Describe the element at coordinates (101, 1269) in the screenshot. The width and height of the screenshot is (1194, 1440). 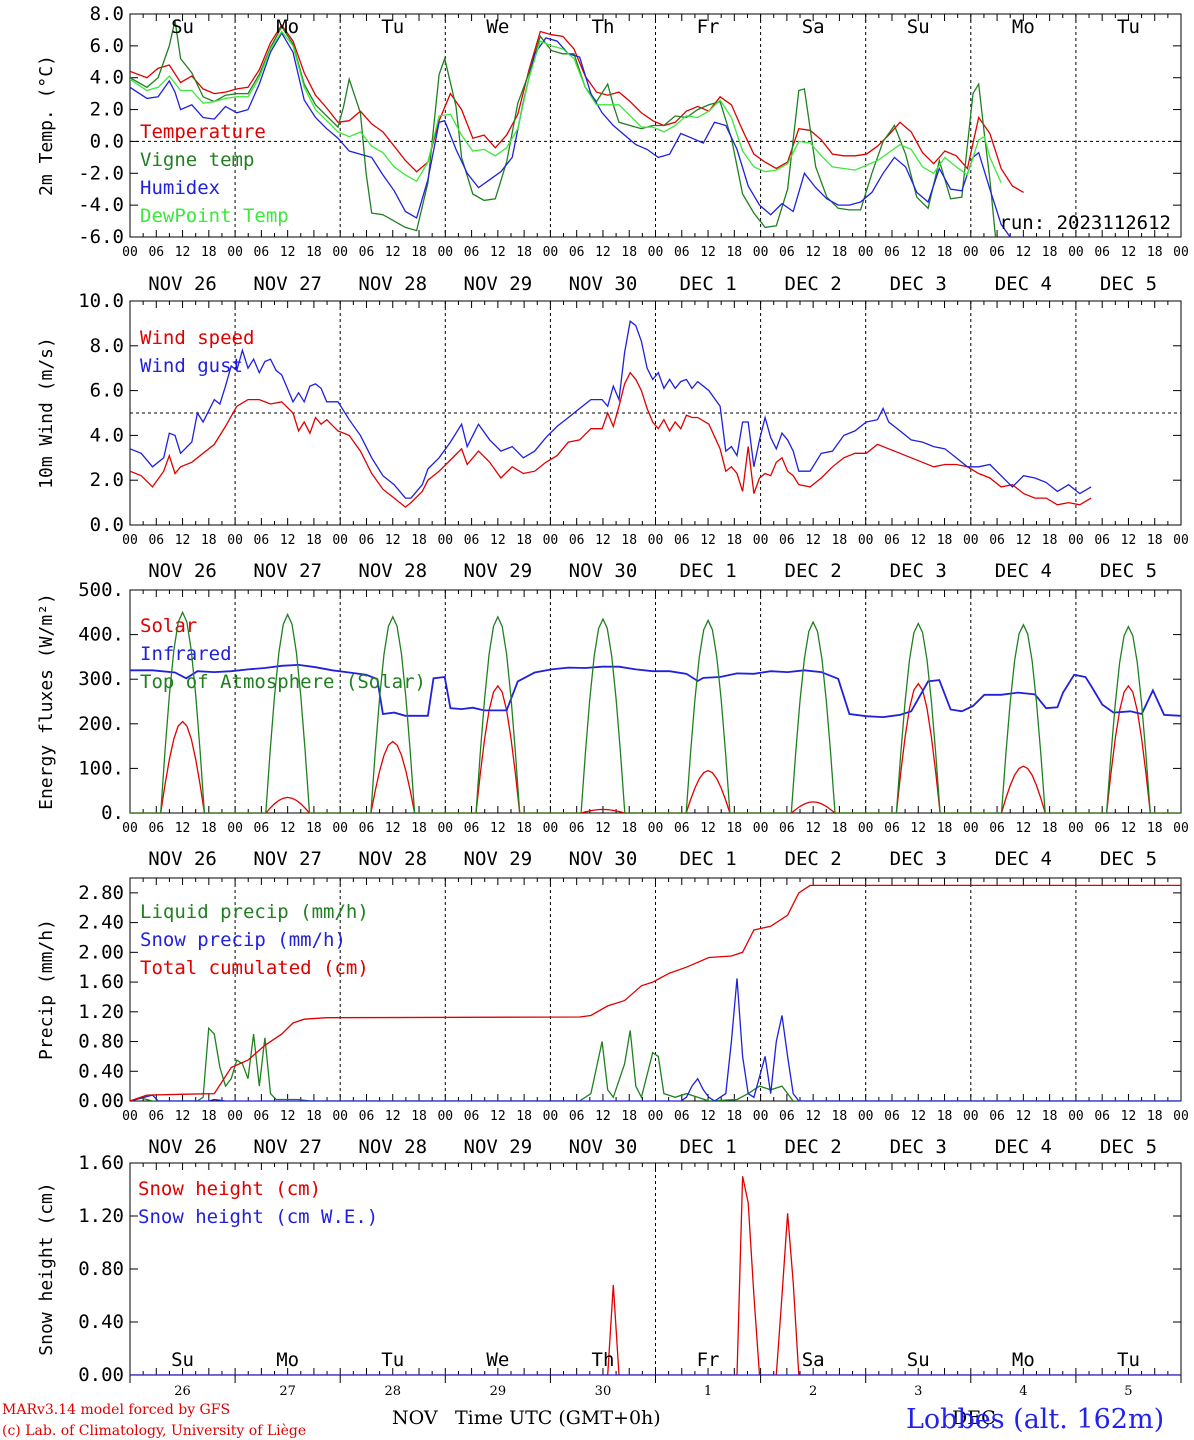
I see `y-tick-label: 0.80` at that location.